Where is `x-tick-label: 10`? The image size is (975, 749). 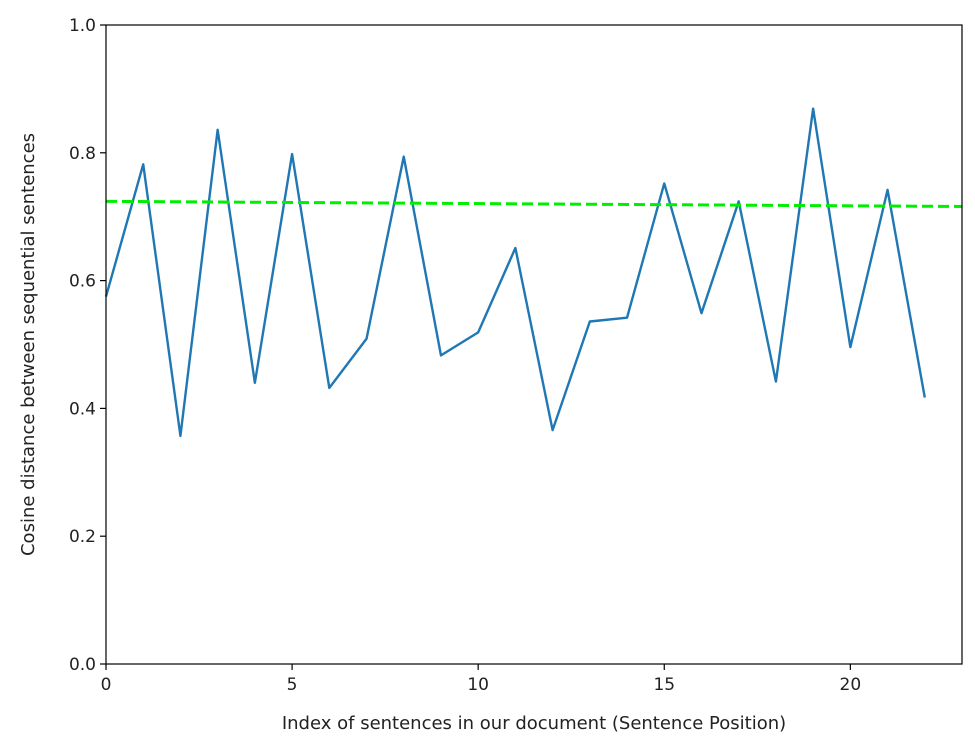 x-tick-label: 10 is located at coordinates (478, 685).